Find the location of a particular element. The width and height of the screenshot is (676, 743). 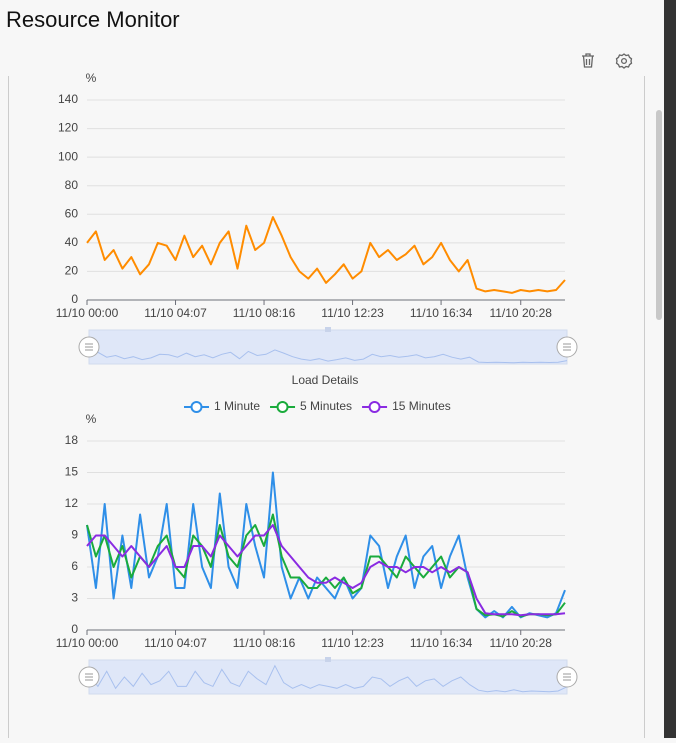

gear-center is located at coordinates (624, 61).